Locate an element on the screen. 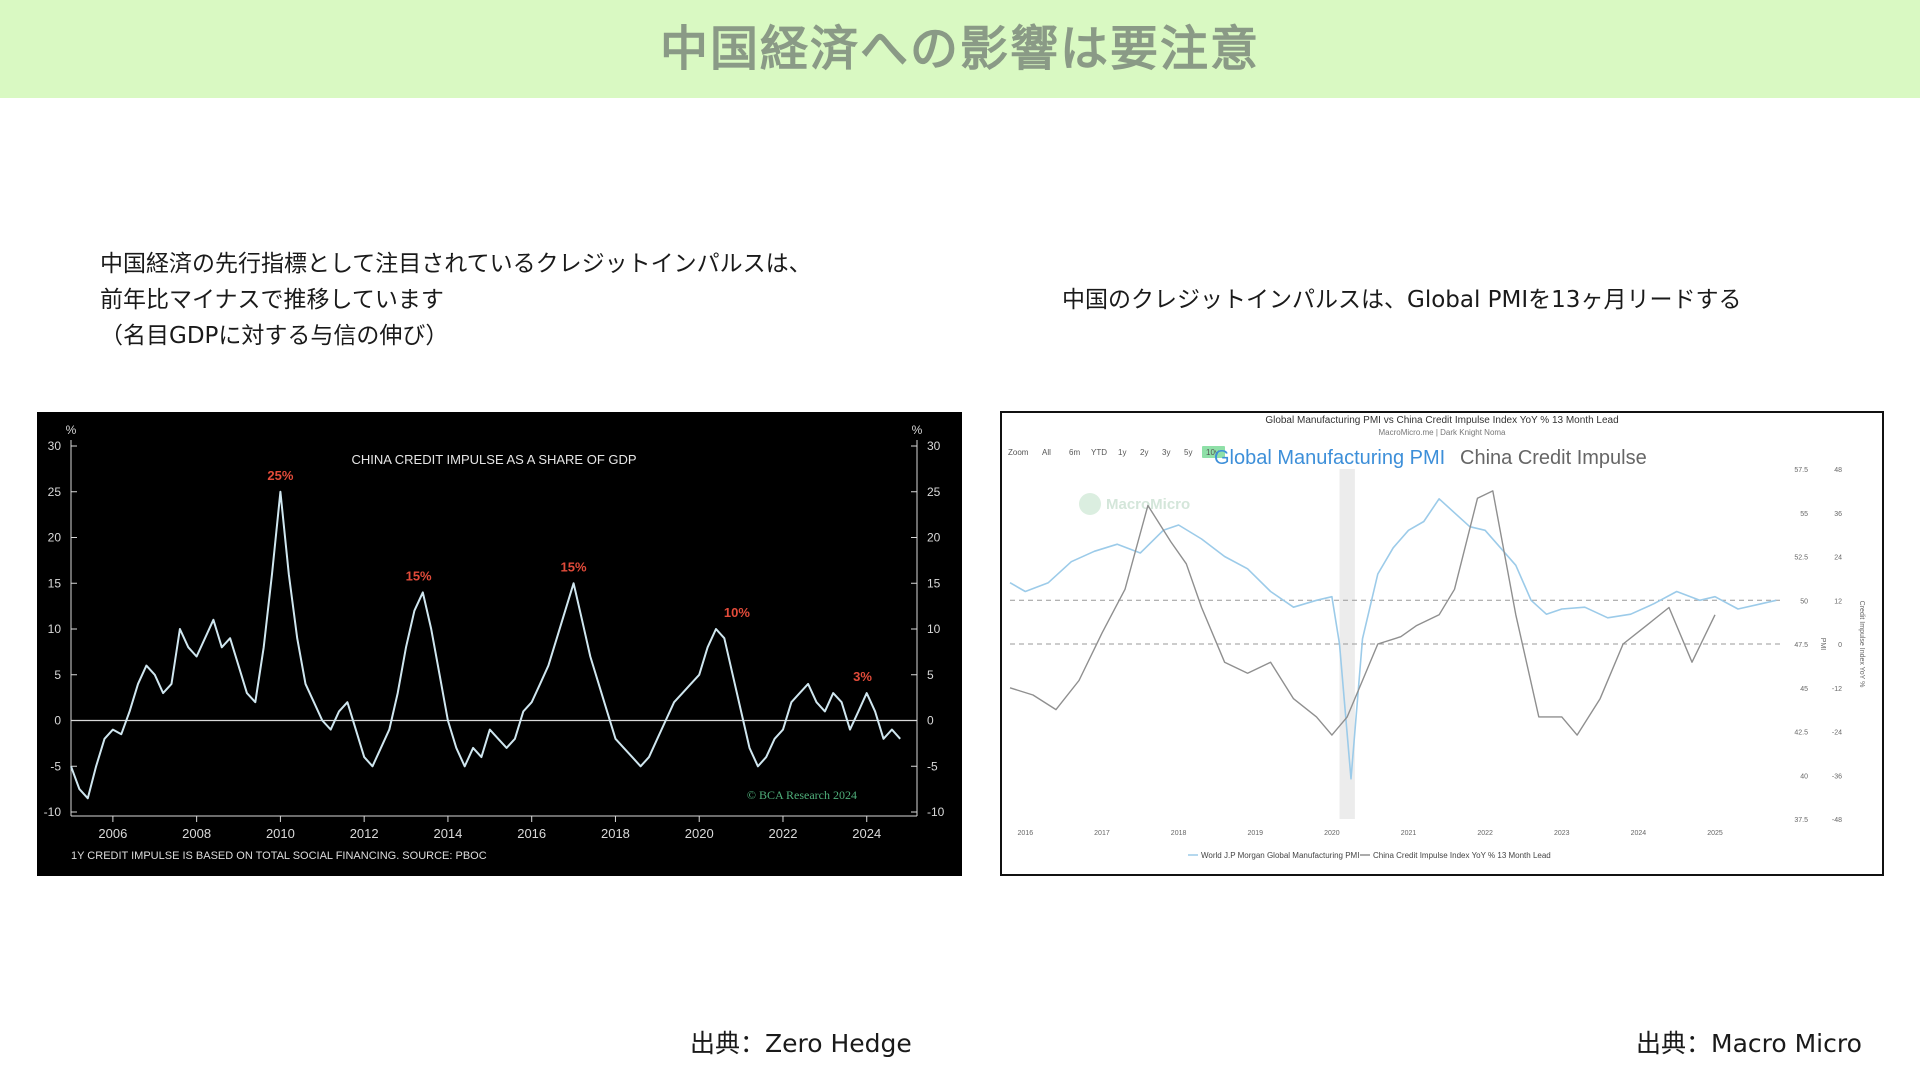 This screenshot has width=1920, height=1080. zoom-button-All: All is located at coordinates (1046, 452).